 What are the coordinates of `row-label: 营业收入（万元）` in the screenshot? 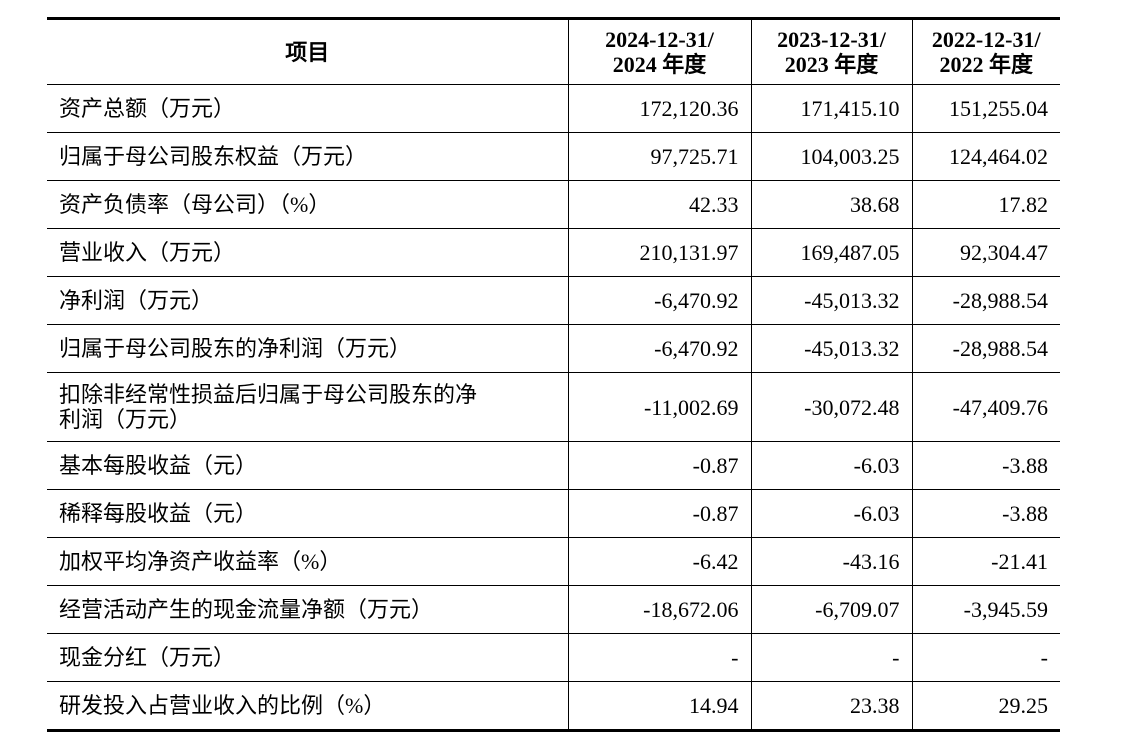 It's located at (308, 252).